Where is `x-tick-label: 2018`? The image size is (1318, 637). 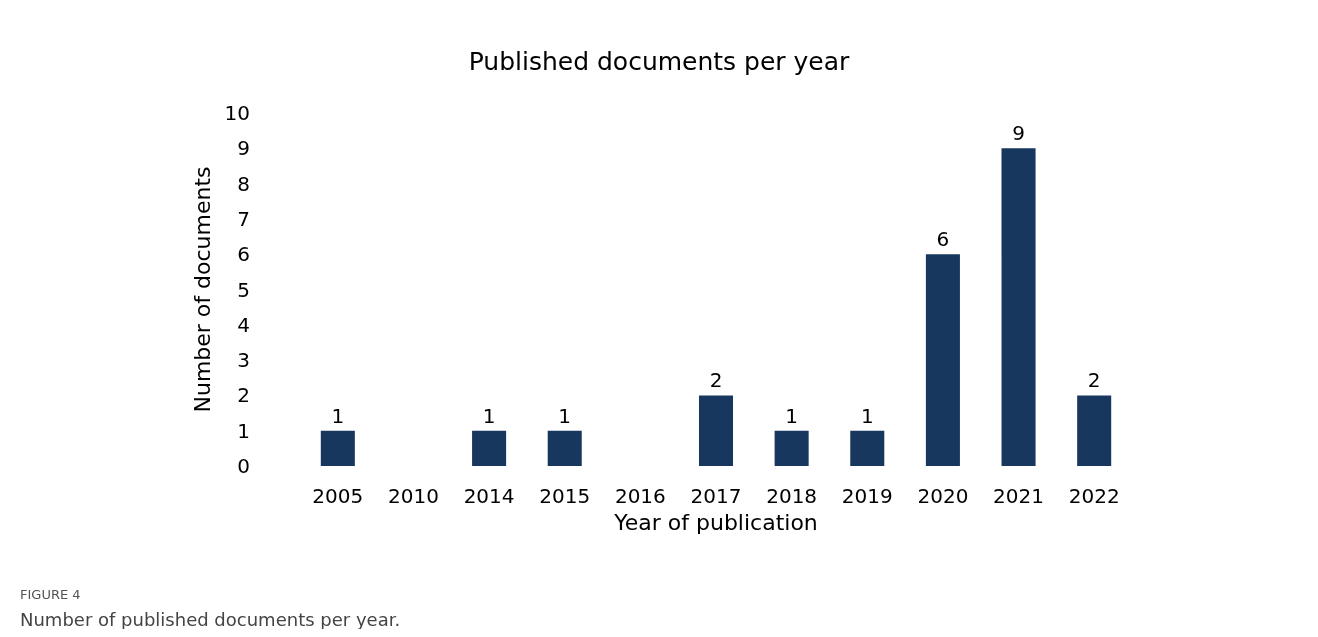
x-tick-label: 2018 is located at coordinates (792, 496).